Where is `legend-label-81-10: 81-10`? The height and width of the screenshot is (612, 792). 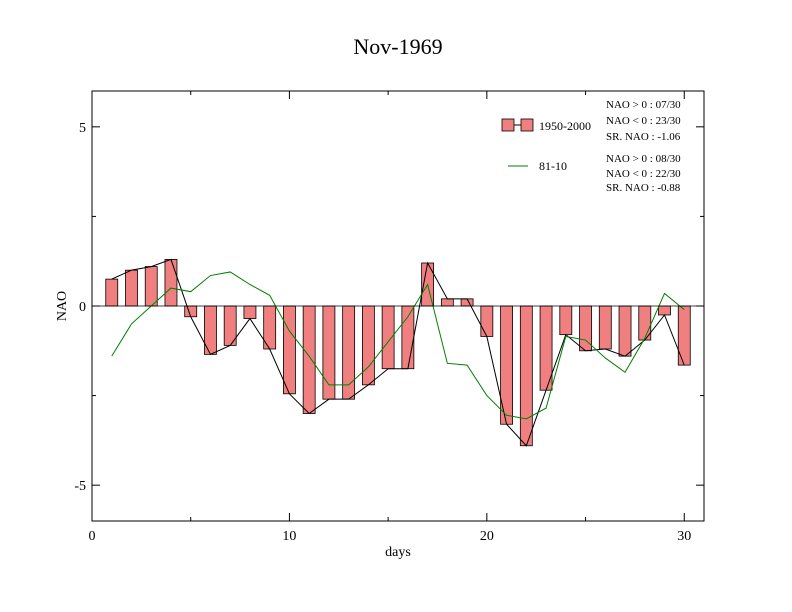 legend-label-81-10: 81-10 is located at coordinates (553, 166).